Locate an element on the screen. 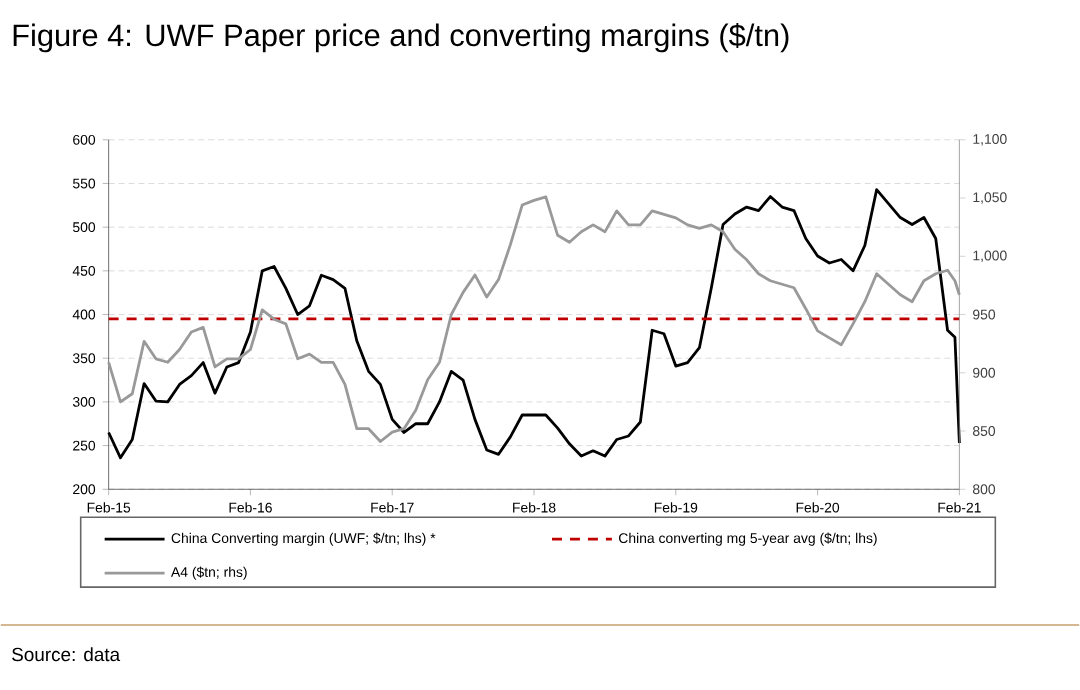 The width and height of the screenshot is (1080, 690). source-note: Source: data is located at coordinates (66, 653).